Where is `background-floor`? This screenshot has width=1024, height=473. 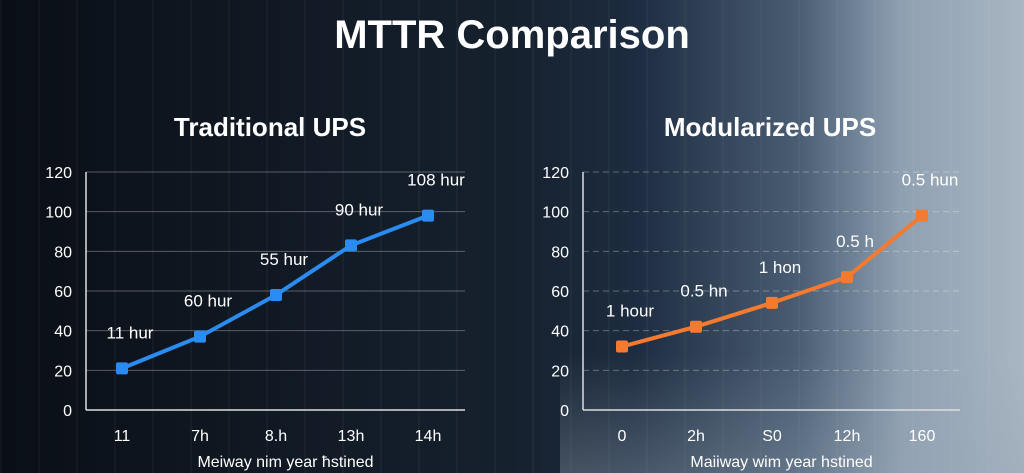
background-floor is located at coordinates (792, 413).